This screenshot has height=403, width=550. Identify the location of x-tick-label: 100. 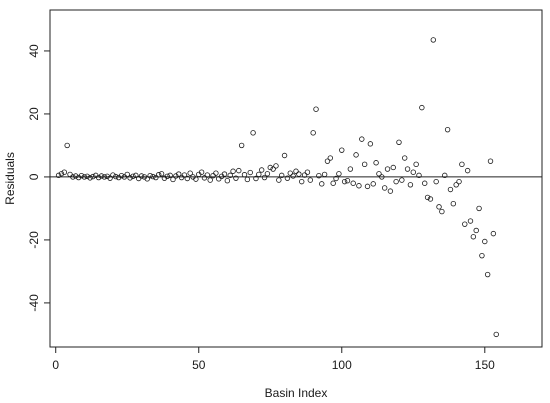
(342, 365).